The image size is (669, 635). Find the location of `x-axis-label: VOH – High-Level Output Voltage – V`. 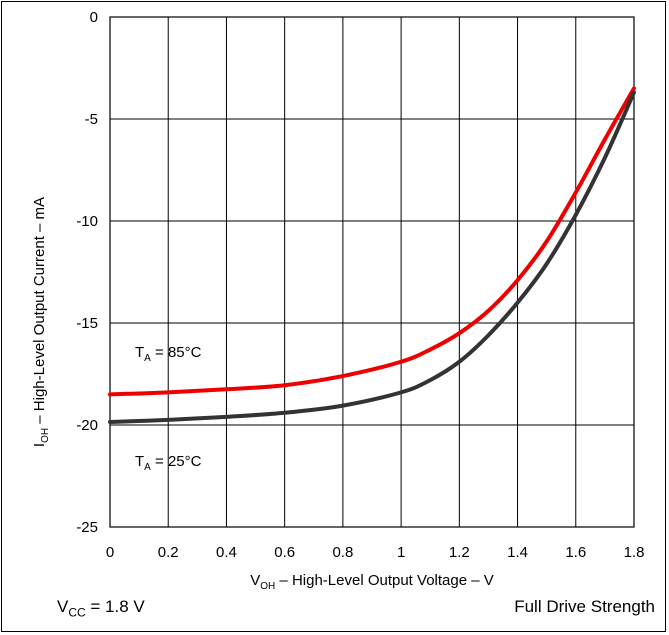

x-axis-label: VOH – High-Level Output Voltage – V is located at coordinates (372, 582).